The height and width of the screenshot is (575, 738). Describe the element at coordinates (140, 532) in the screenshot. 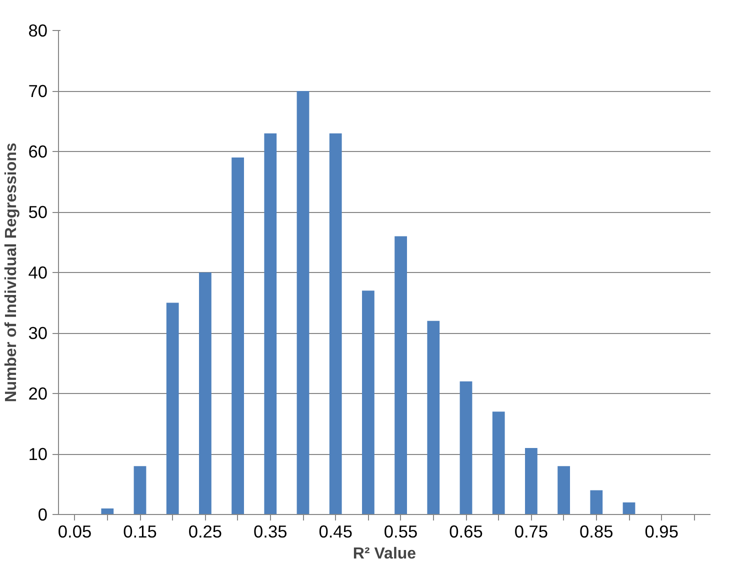

I see `x-tick-label: 0.15` at that location.